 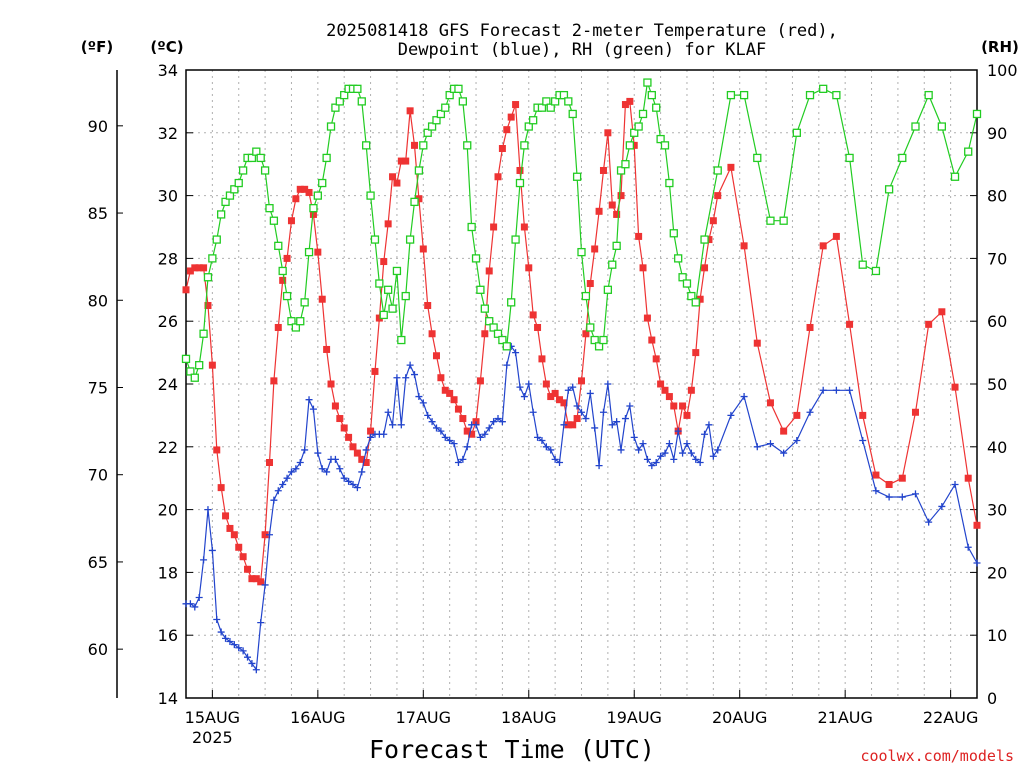 What do you see at coordinates (1002, 70) in the screenshot?
I see `rh-tick-label: 100` at bounding box center [1002, 70].